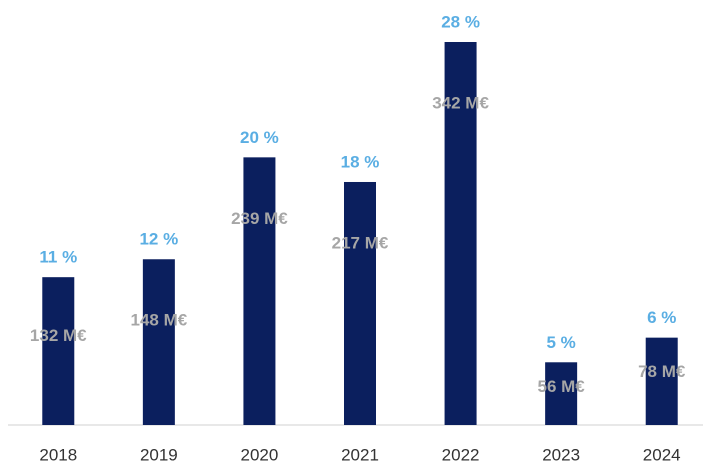  I want to click on x-tick-label: 2022, so click(461, 454).